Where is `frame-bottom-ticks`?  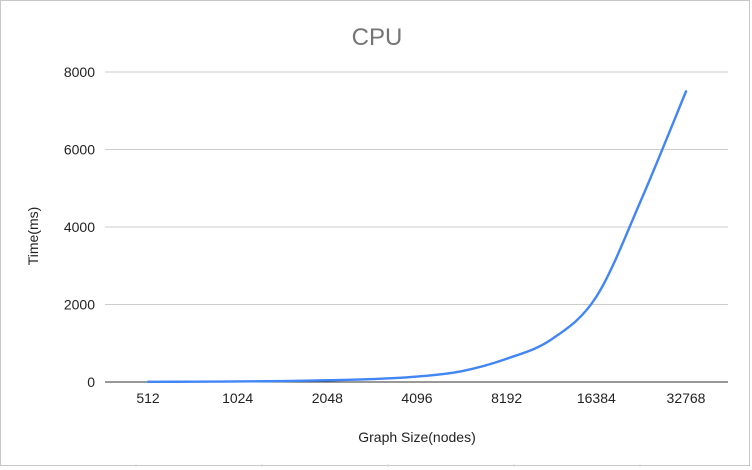 frame-bottom-ticks is located at coordinates (388, 465).